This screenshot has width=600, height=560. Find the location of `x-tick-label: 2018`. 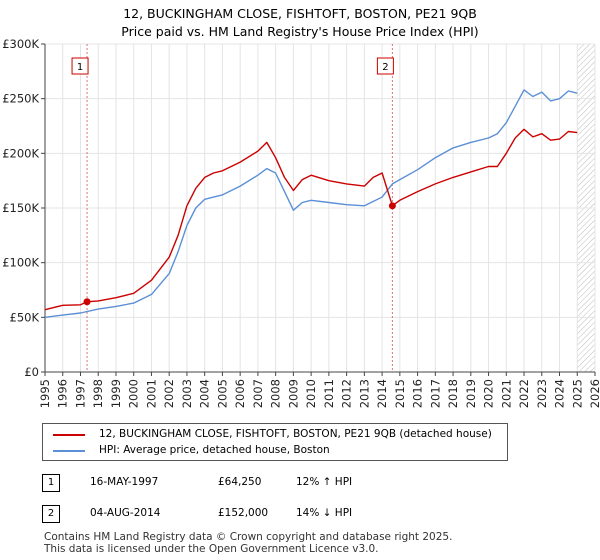

x-tick-label: 2018 is located at coordinates (453, 393).